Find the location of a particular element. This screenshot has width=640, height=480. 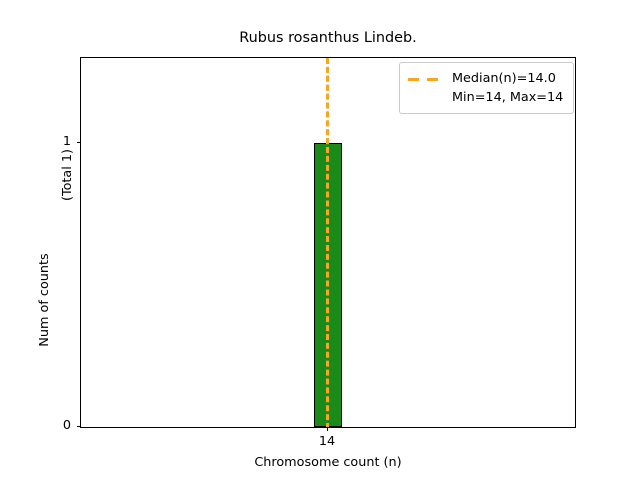

legend-label-range: Min=14, Max=14 is located at coordinates (508, 97).